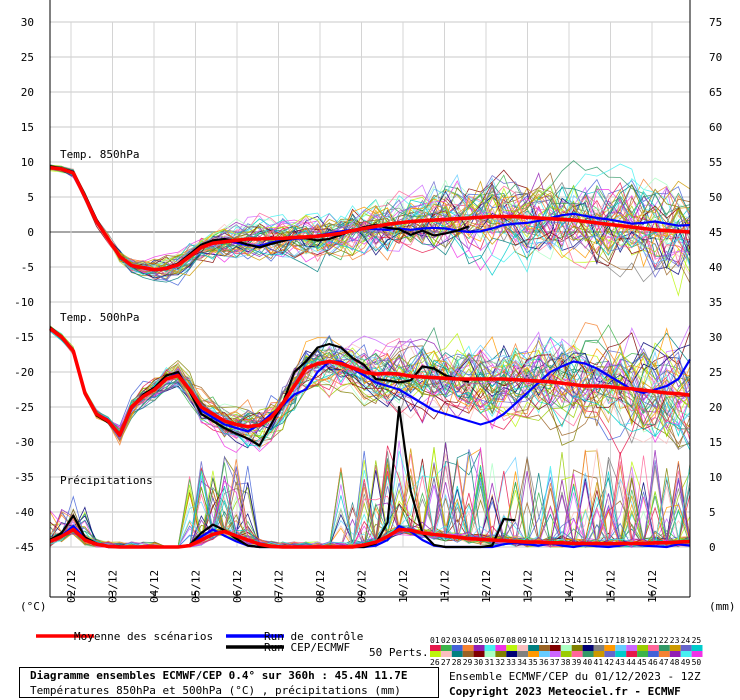 Image resolution: width=740 pixels, height=700 pixels. I want to click on member-number-top: 12, so click(555, 640).